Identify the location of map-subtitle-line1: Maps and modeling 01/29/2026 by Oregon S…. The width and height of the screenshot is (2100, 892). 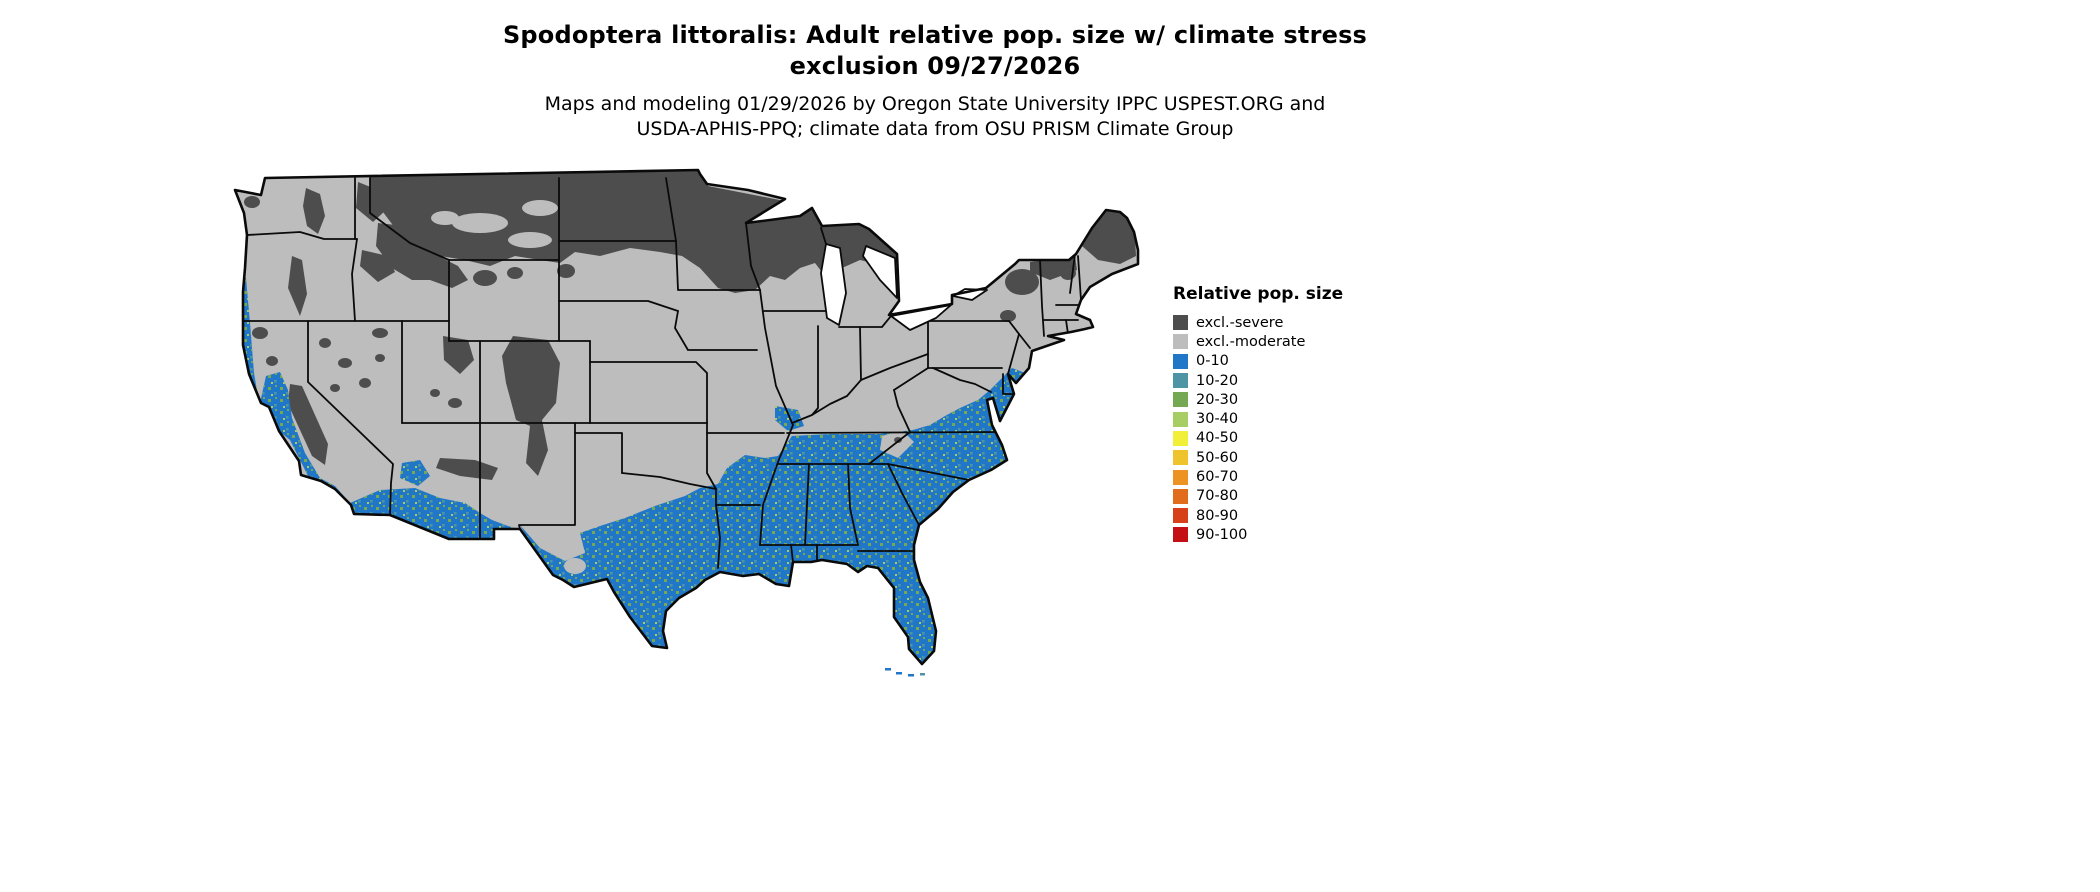
(935, 104).